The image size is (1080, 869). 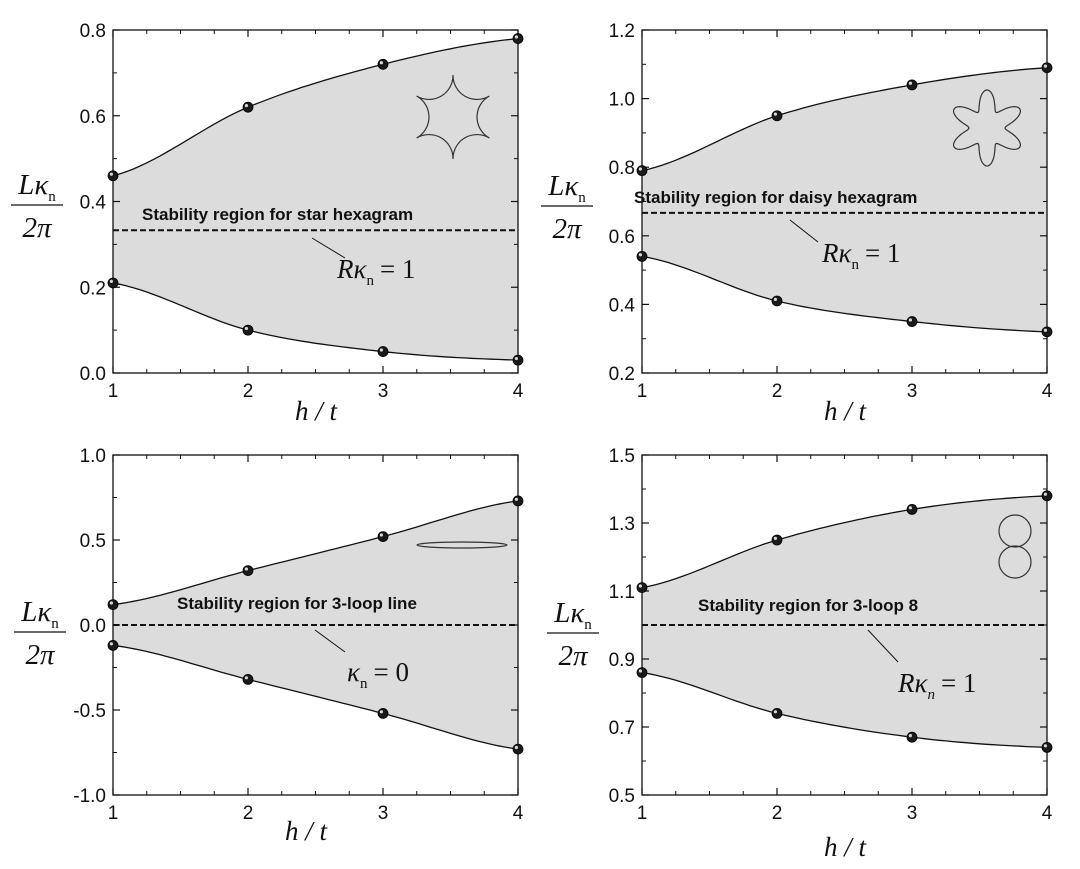 What do you see at coordinates (563, 186) in the screenshot?
I see `y-label-symbols: Lκ` at bounding box center [563, 186].